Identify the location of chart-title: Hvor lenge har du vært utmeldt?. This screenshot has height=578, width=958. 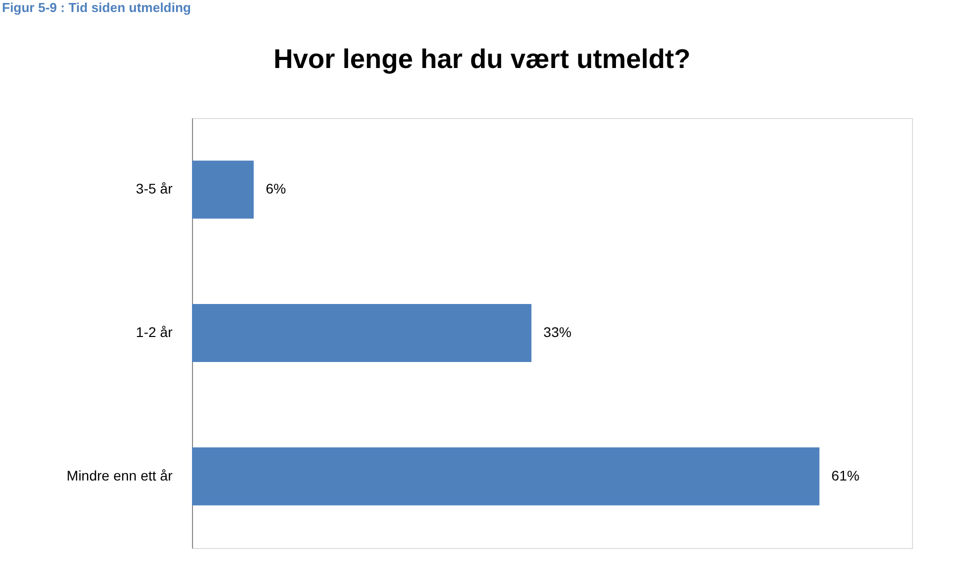
(482, 59).